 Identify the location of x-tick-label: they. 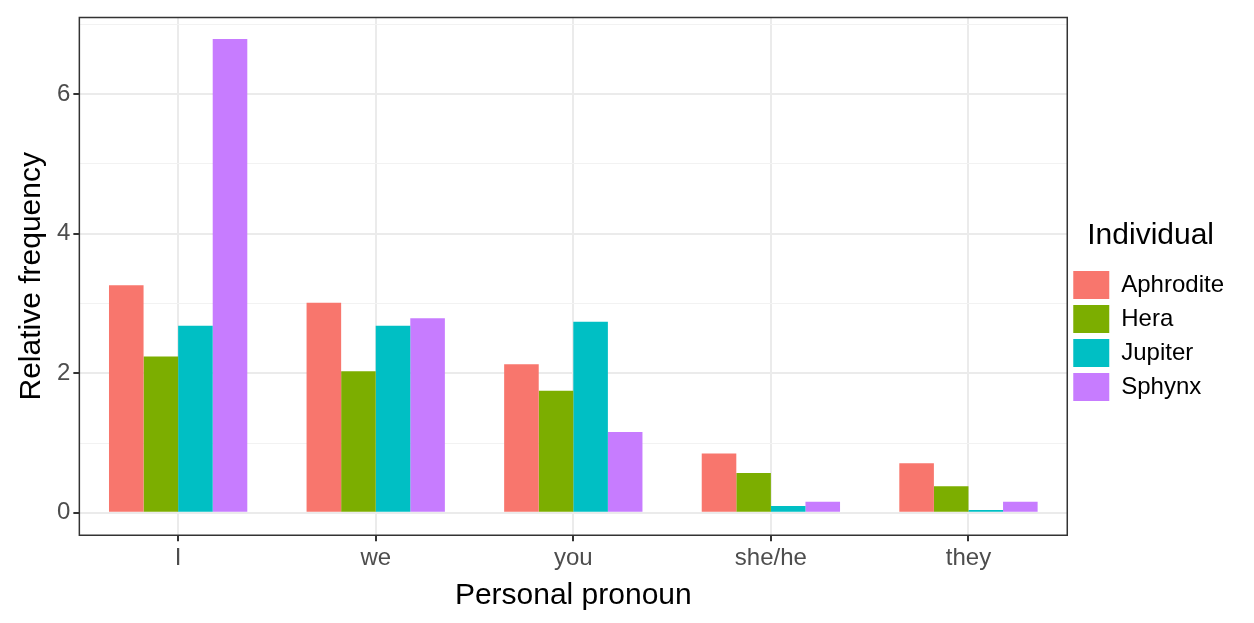
(968, 557).